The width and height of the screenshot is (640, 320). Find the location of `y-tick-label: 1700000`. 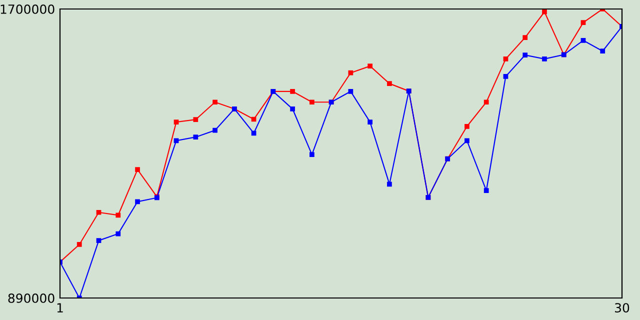

y-tick-label: 1700000 is located at coordinates (27, 9).